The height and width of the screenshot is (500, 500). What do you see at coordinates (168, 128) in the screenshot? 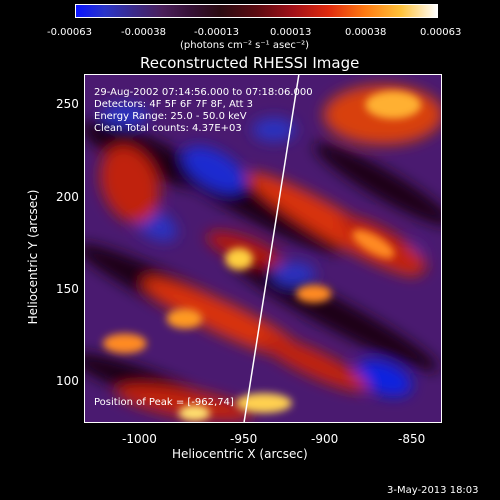
I see `info-clean-counts: Clean Total counts: 4.37E+03` at bounding box center [168, 128].